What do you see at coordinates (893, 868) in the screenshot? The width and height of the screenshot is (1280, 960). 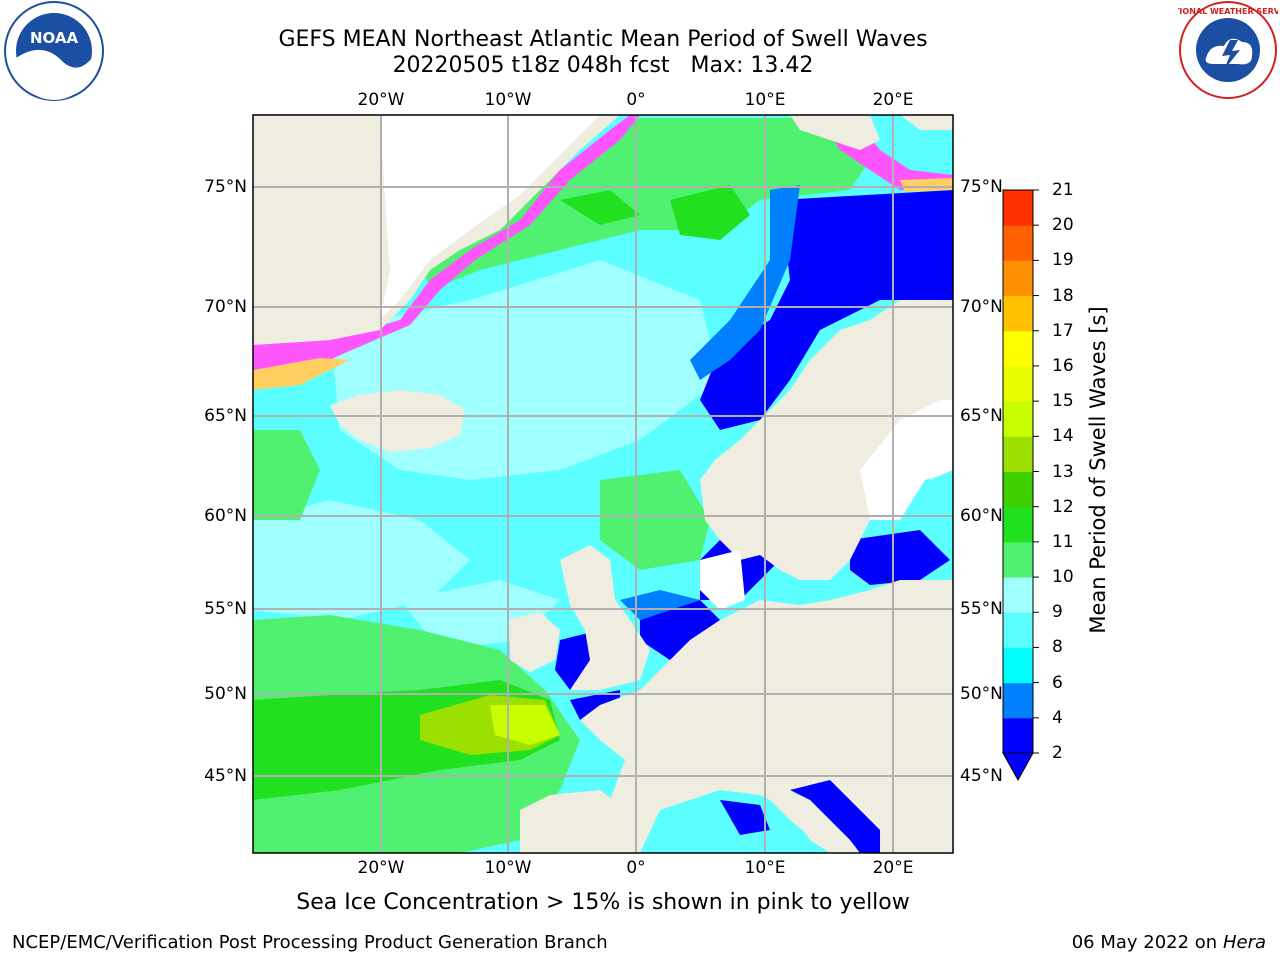 I see `lon-label-bottom: 20°E` at bounding box center [893, 868].